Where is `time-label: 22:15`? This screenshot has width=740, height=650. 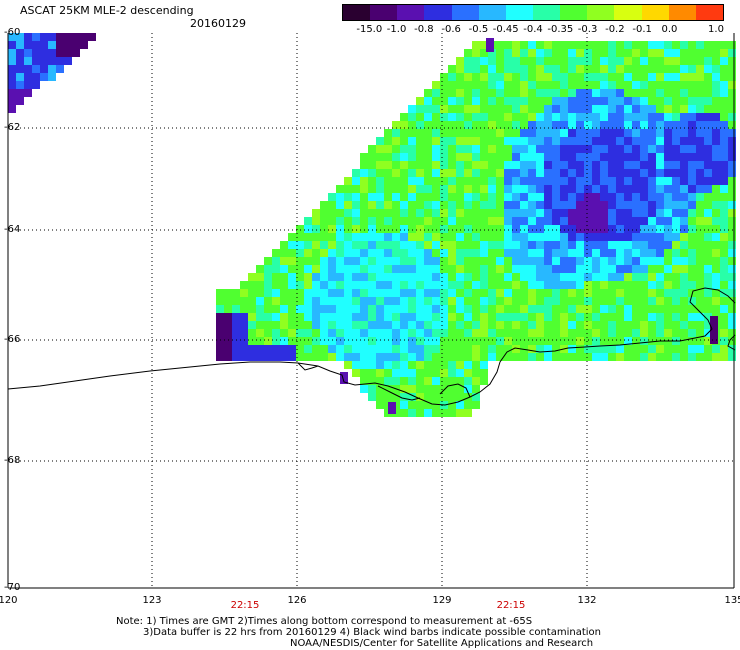
time-label: 22:15 is located at coordinates (245, 605).